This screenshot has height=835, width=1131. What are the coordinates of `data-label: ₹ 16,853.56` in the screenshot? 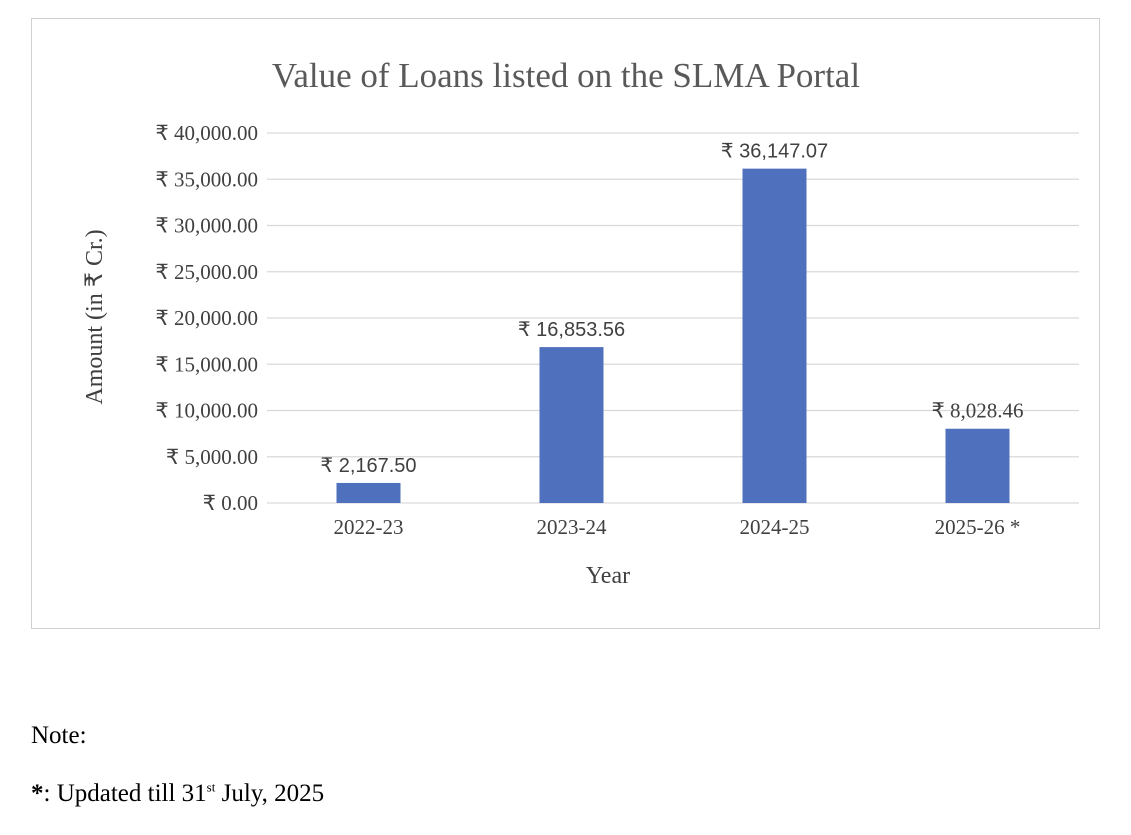 It's located at (571, 330).